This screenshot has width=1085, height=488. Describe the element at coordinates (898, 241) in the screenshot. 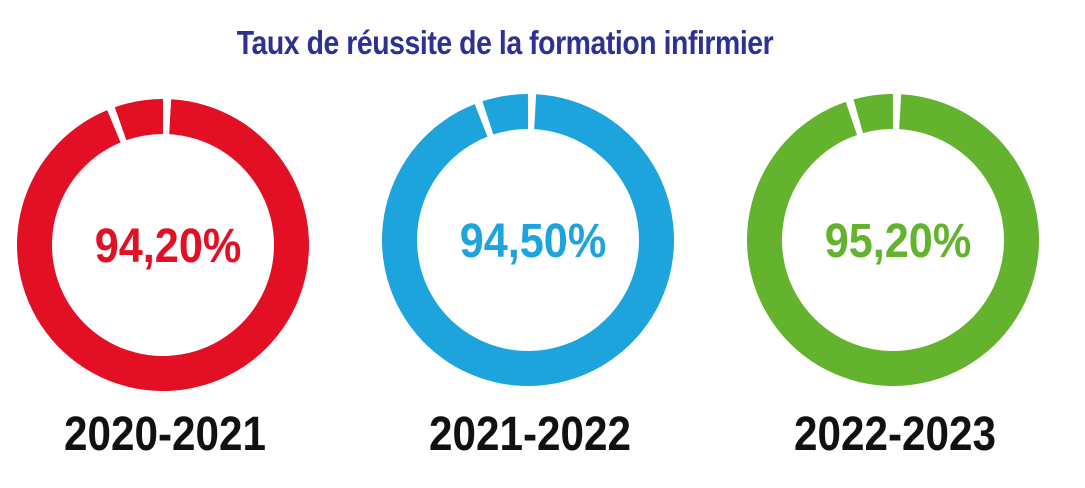

I see `percentage-label: 95,20%` at that location.